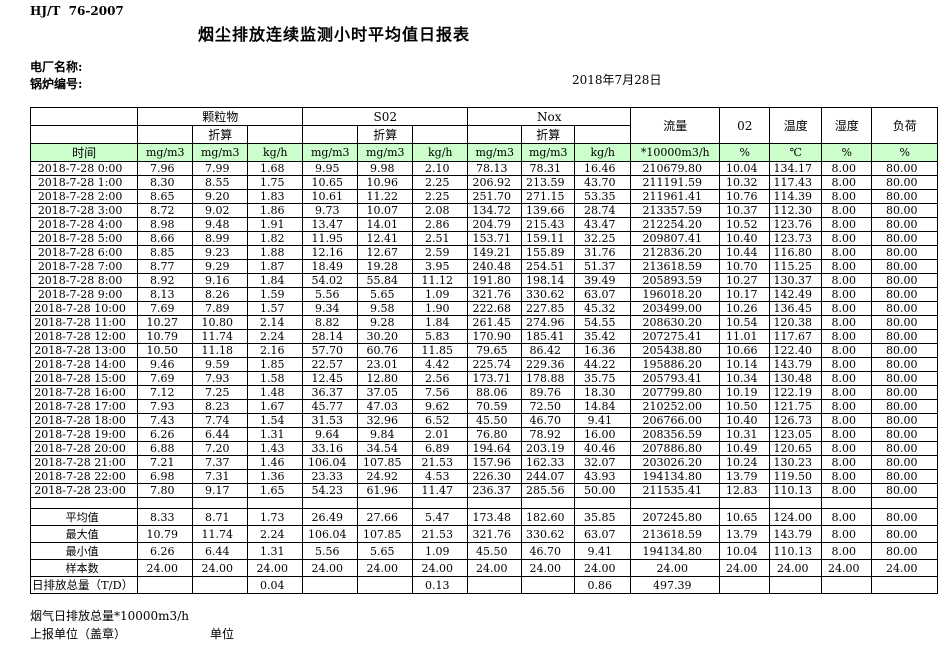 Image resolution: width=947 pixels, height=647 pixels. Describe the element at coordinates (548, 308) in the screenshot. I see `value-cell: 227.85` at that location.